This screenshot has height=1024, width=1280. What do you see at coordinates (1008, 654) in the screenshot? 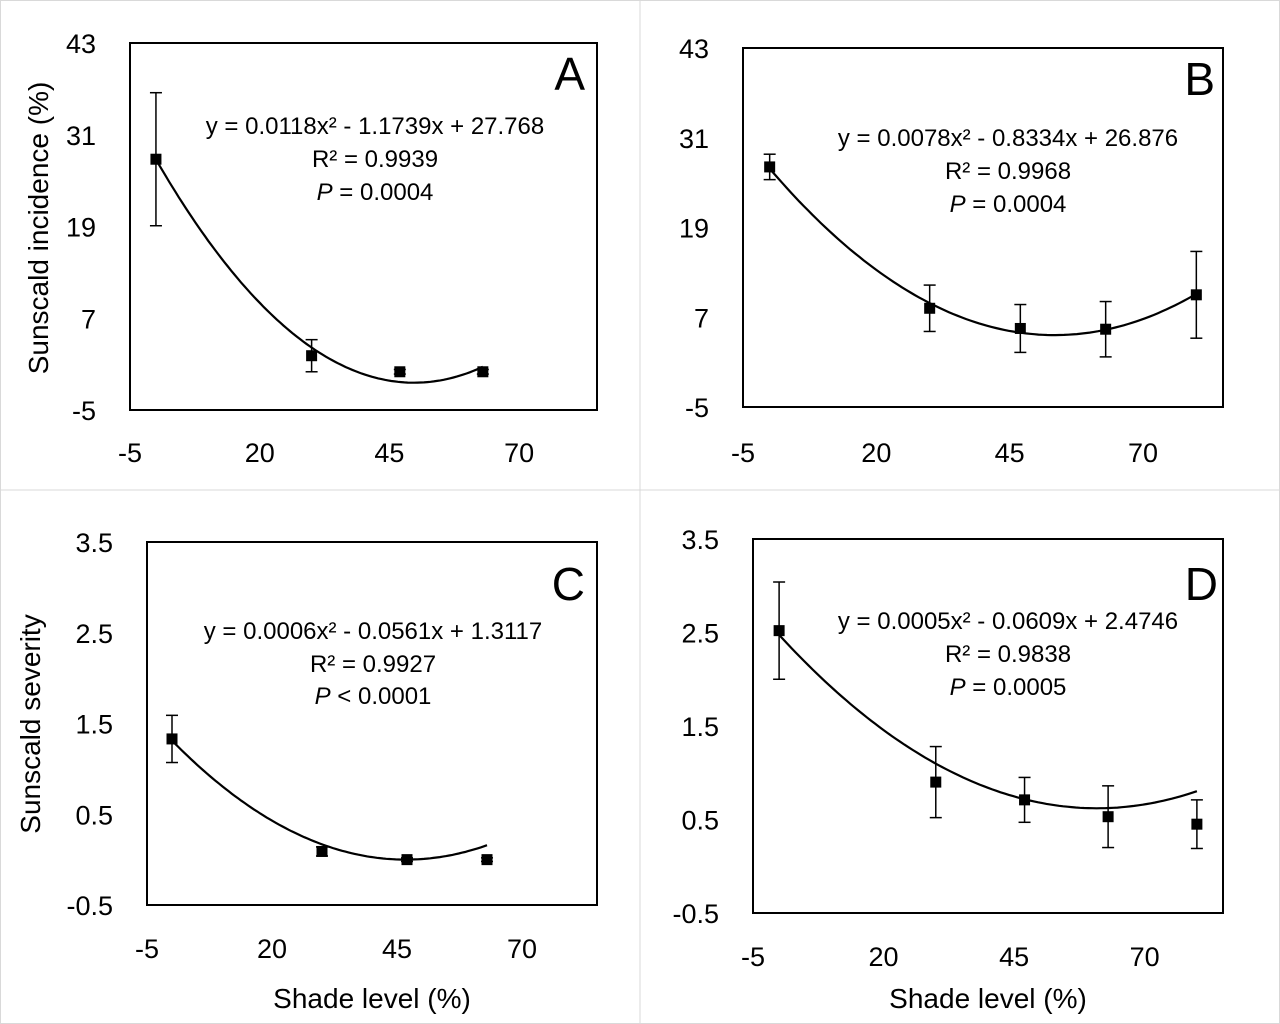
I see `r-squared: R² = 0.9838` at bounding box center [1008, 654].